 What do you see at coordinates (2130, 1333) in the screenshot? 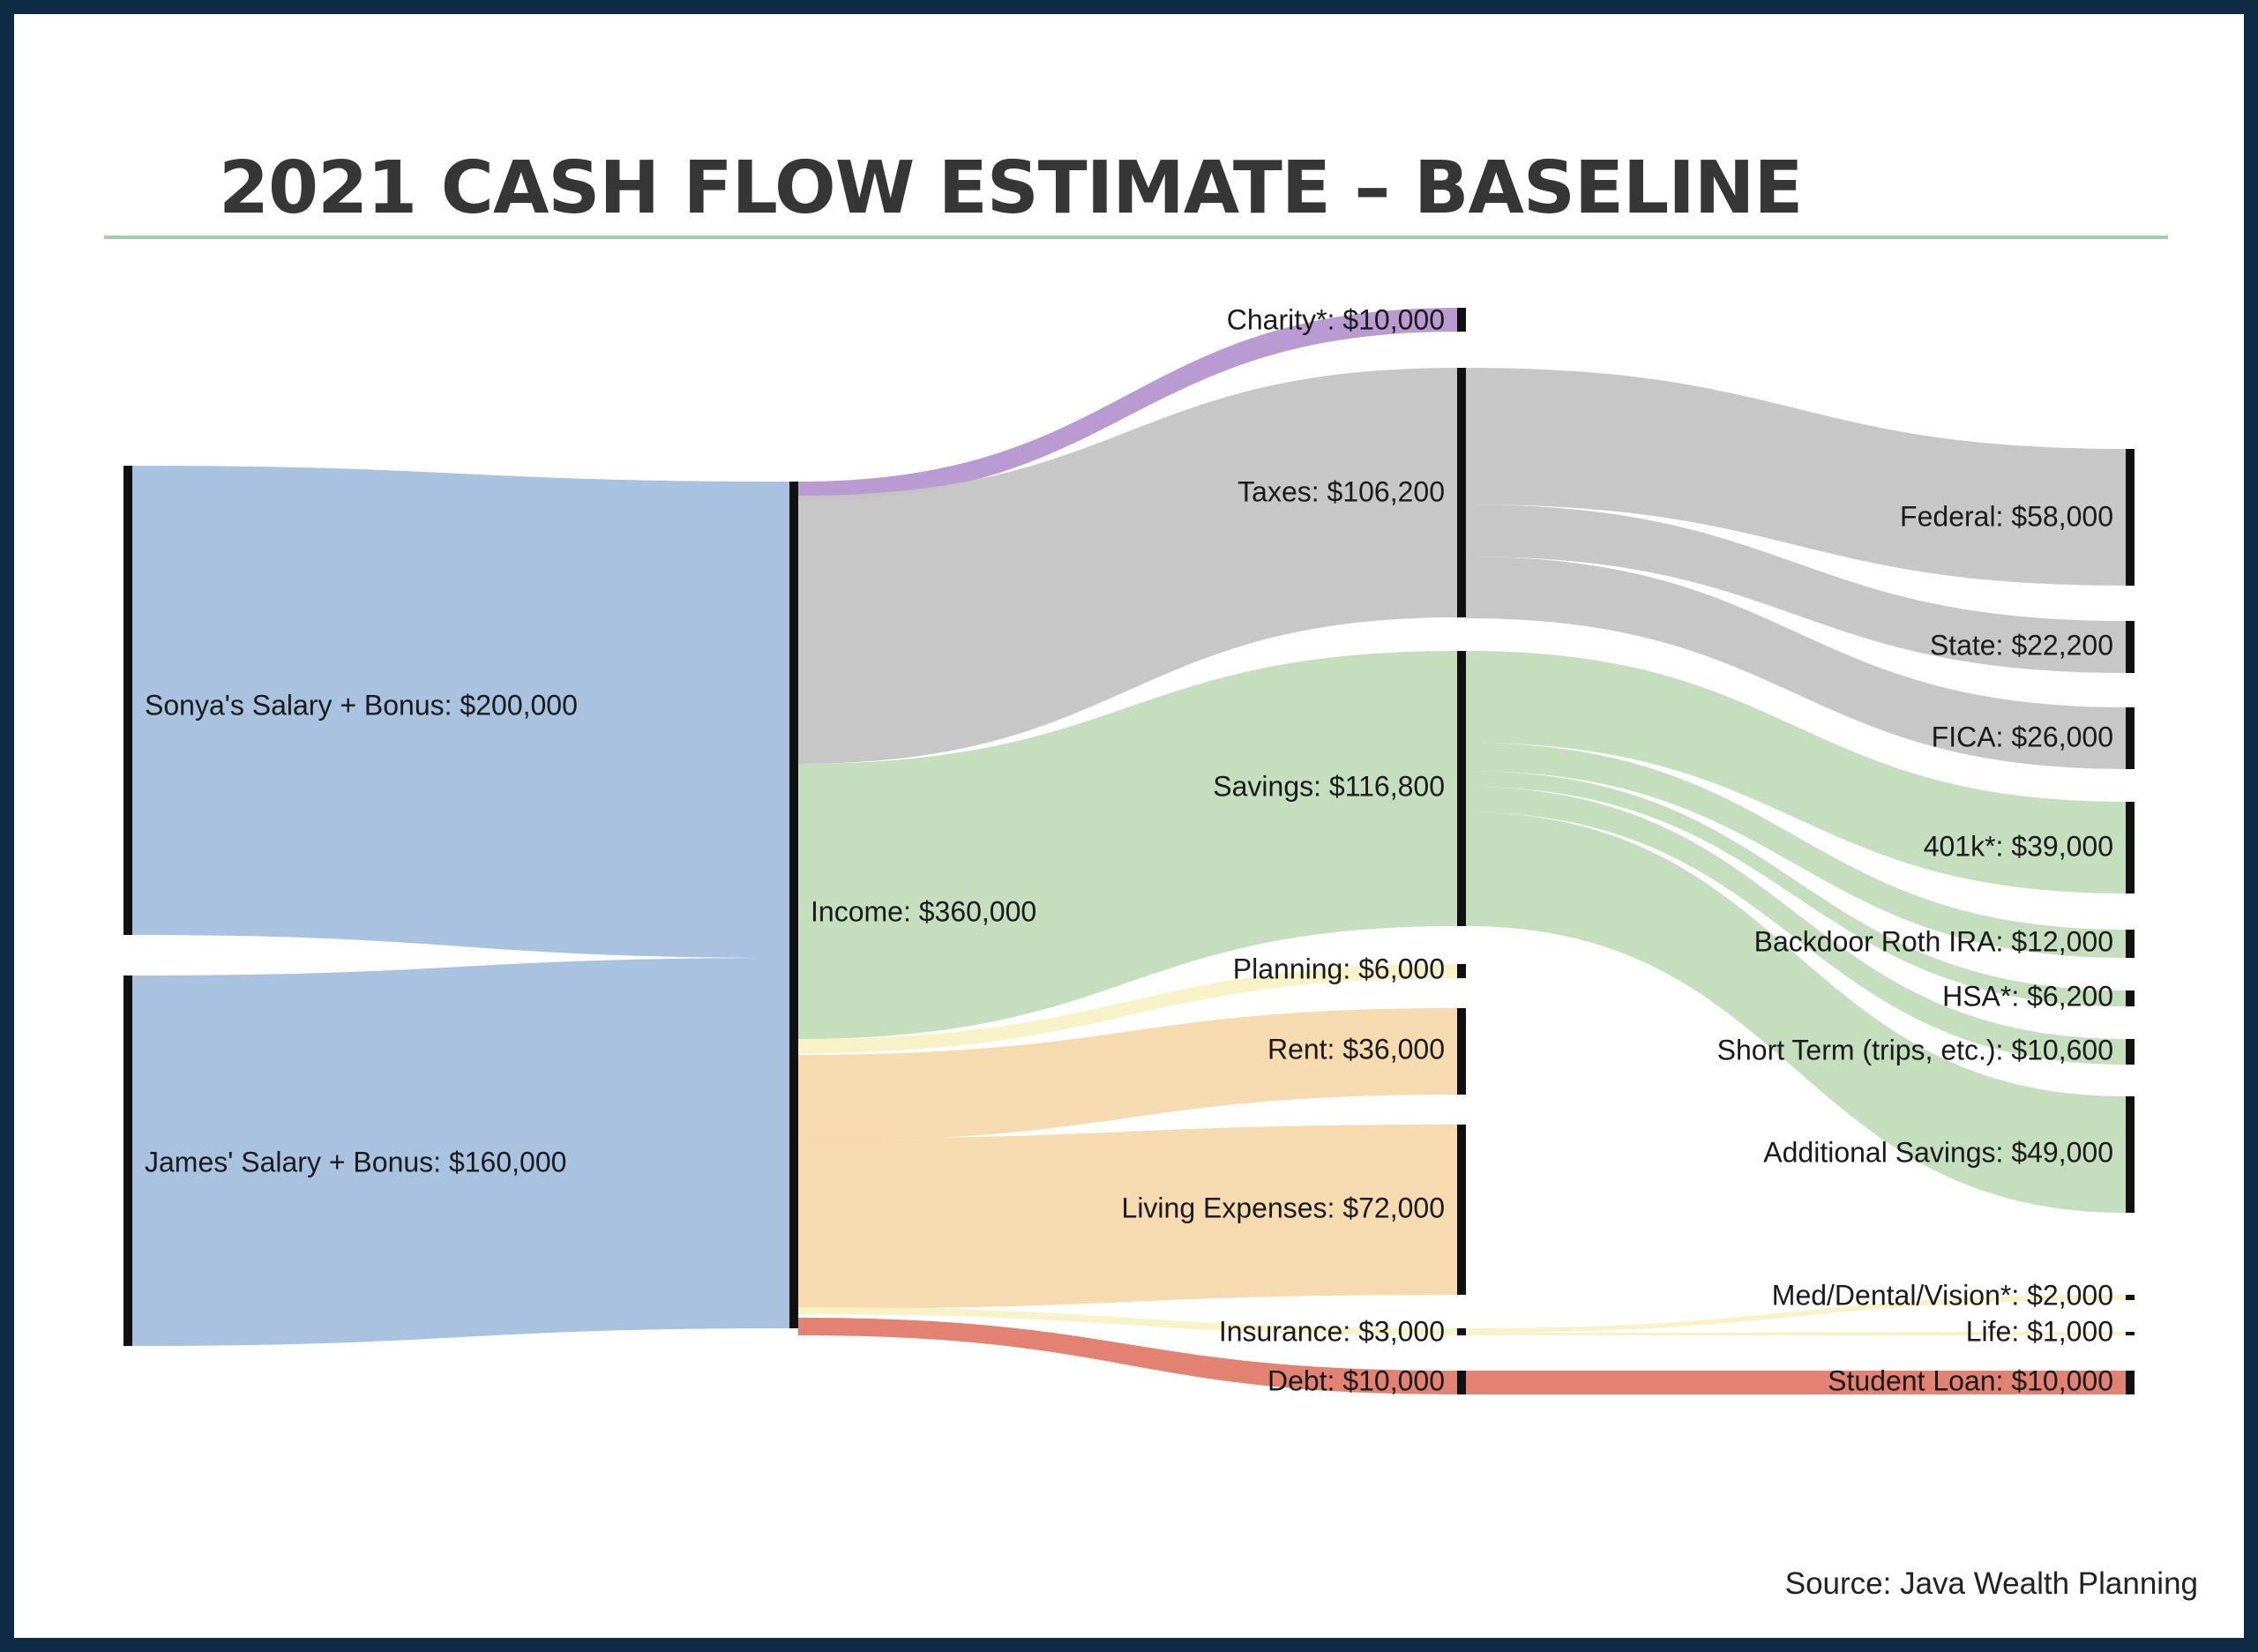
I see `node-bar-life` at bounding box center [2130, 1333].